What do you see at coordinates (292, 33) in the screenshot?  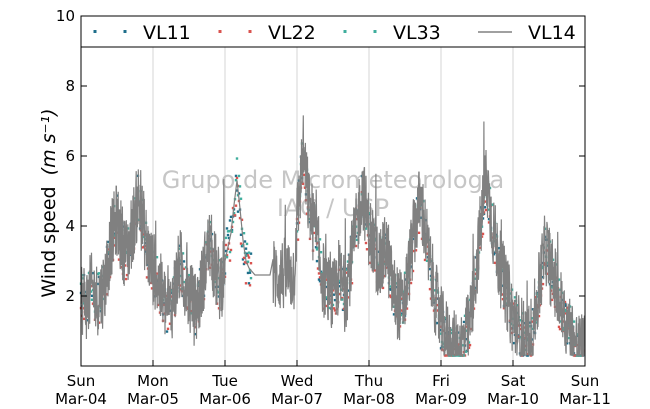 I see `legend-label: VL22` at bounding box center [292, 33].